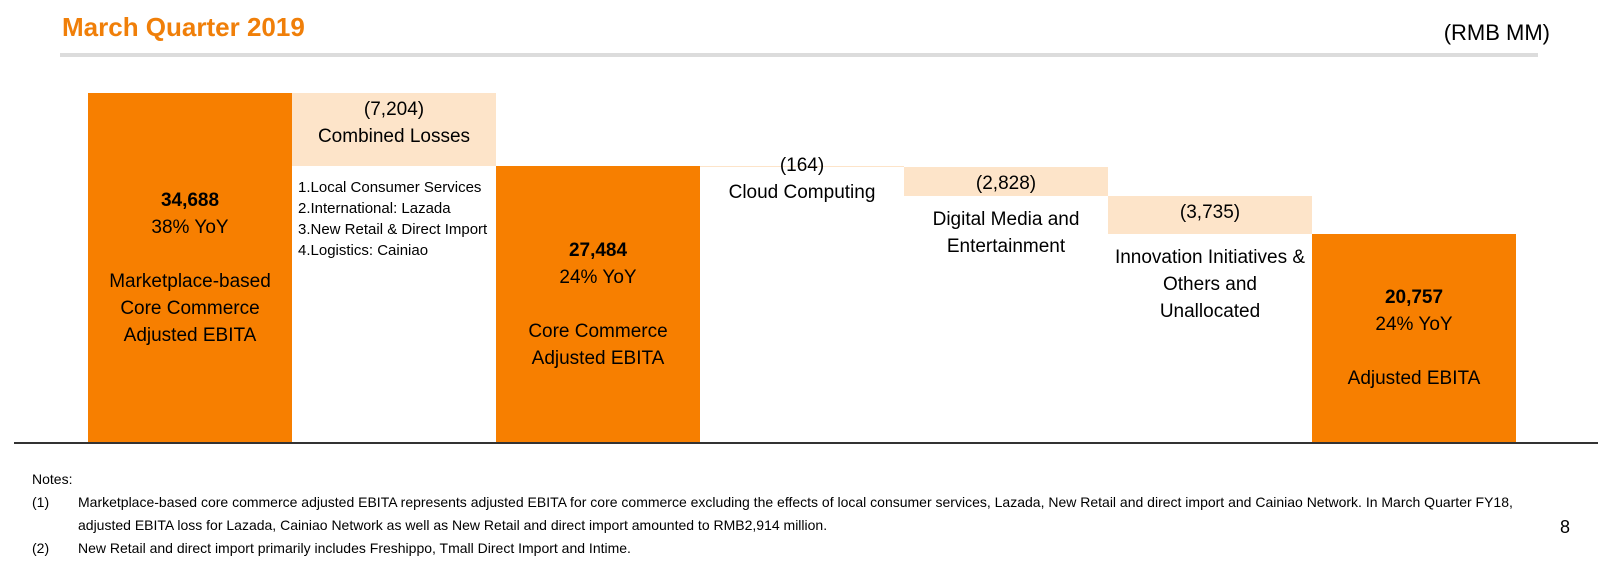 The width and height of the screenshot is (1598, 567). I want to click on annotation-item: 3.New Retail & Direct Import, so click(393, 229).